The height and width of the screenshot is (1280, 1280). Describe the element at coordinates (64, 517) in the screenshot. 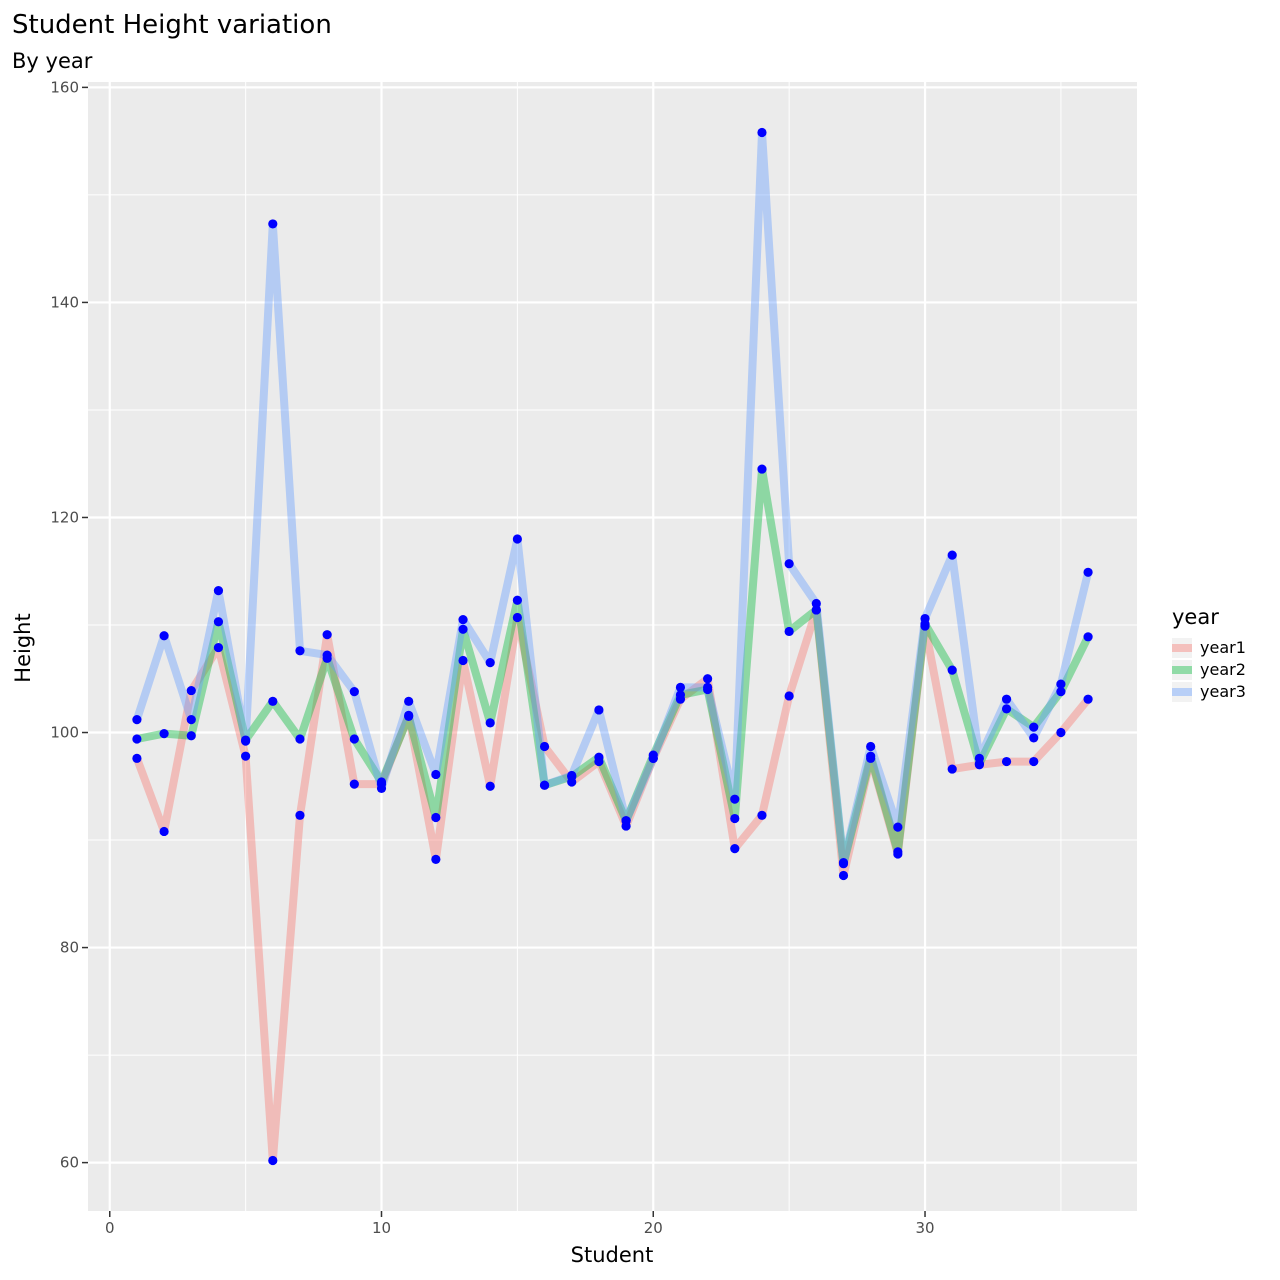

I see `y-tick-label: 120` at that location.